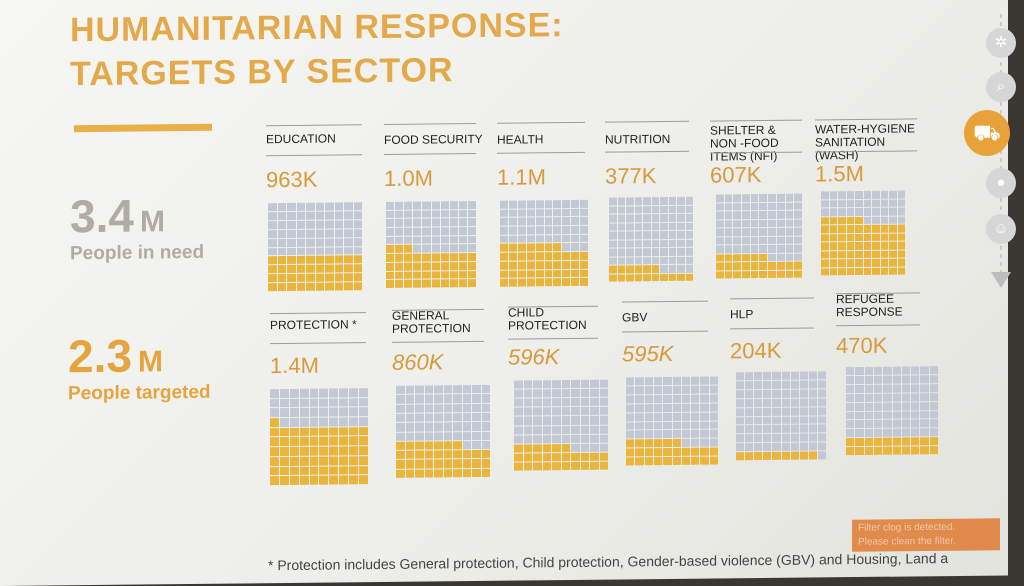 The width and height of the screenshot is (1024, 586). I want to click on location-icon: ●, so click(1001, 183).